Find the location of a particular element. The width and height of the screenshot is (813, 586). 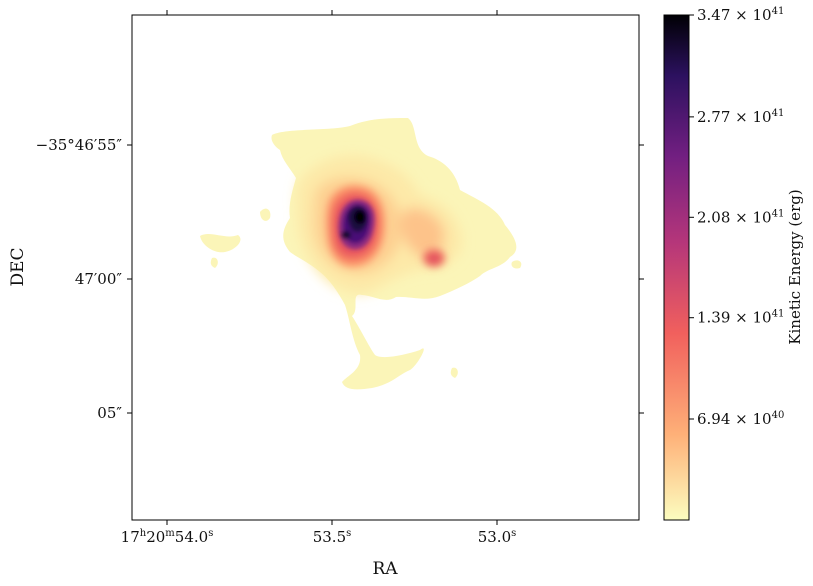

x-axis-label: RA is located at coordinates (385, 569).